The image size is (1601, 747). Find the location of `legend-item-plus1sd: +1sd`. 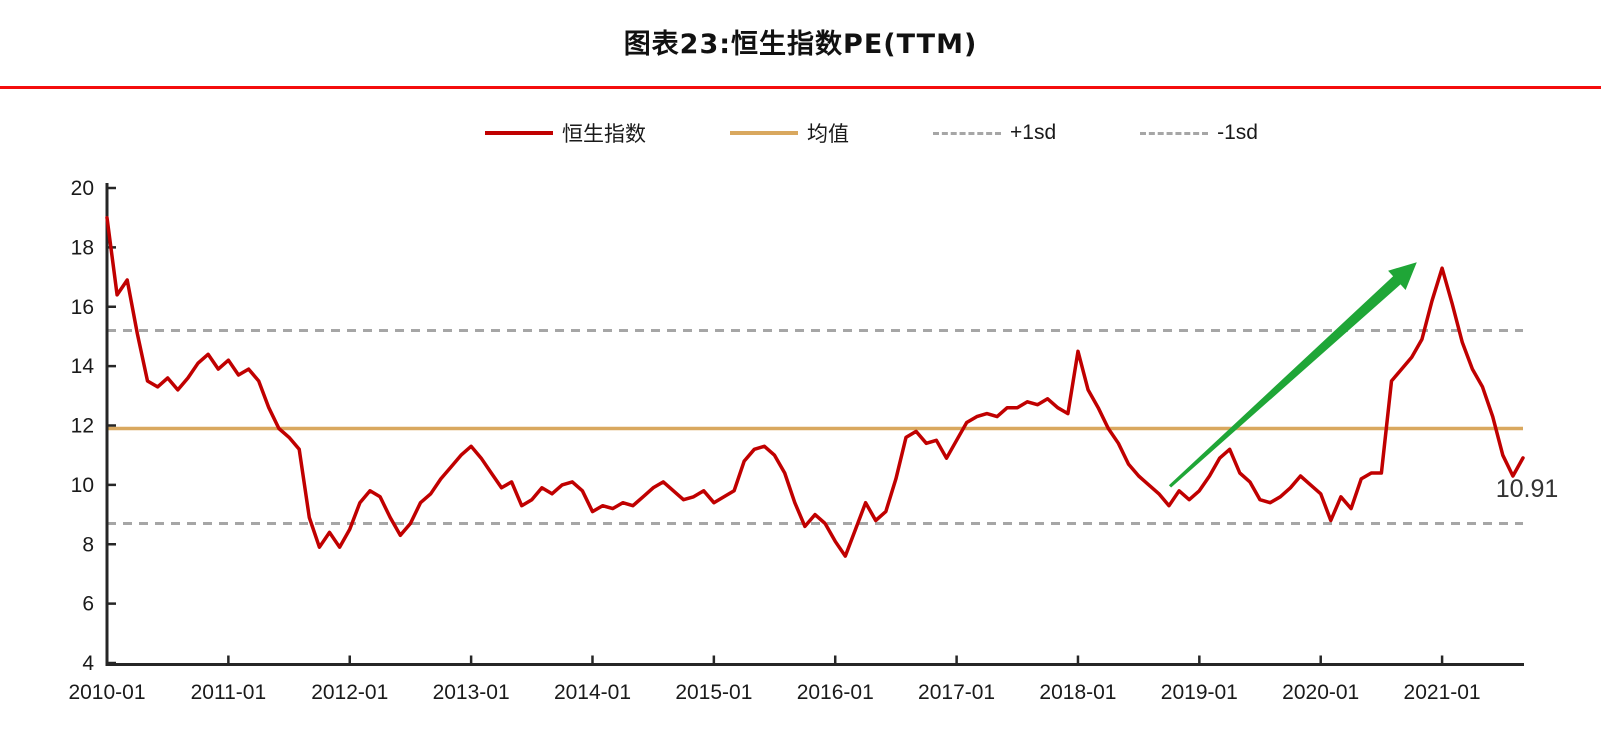

legend-item-plus1sd: +1sd is located at coordinates (994, 133).